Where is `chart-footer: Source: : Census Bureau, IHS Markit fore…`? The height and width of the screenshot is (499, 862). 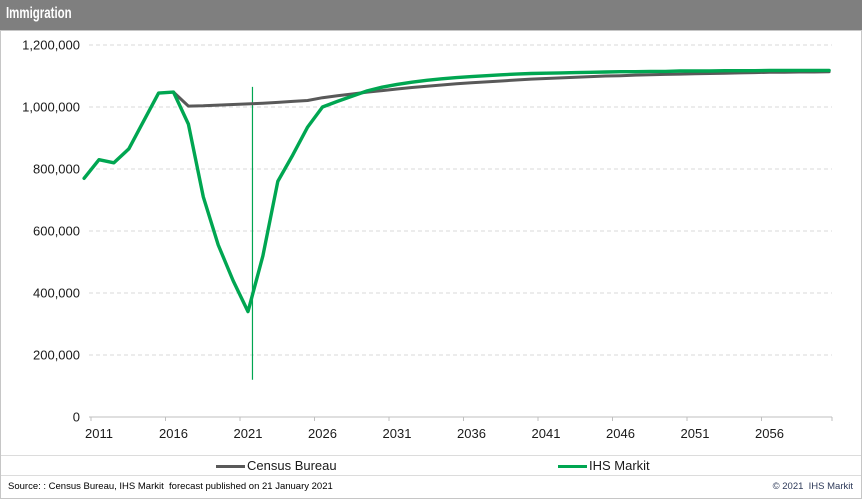
chart-footer: Source: : Census Bureau, IHS Markit fore… is located at coordinates (431, 486).